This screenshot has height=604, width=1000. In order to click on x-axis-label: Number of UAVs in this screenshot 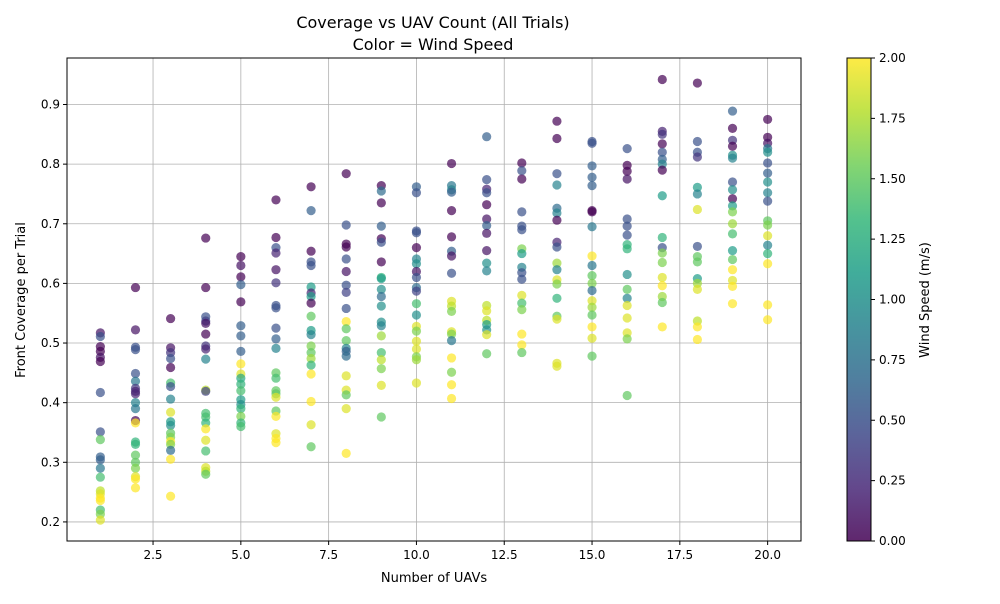, I will do `click(434, 578)`.